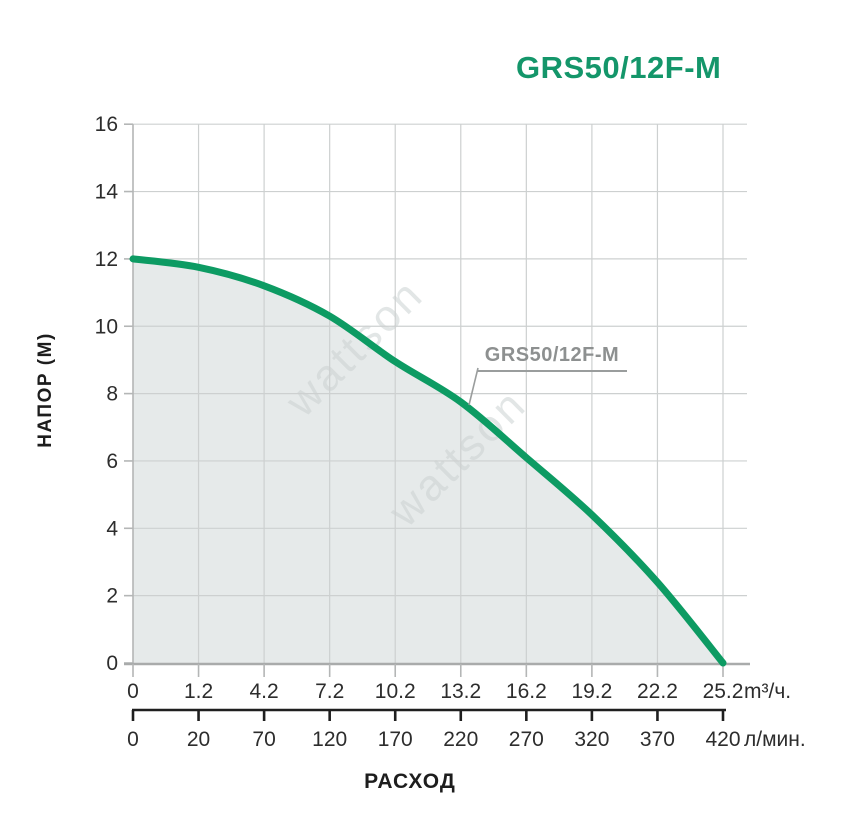 This screenshot has width=841, height=827. What do you see at coordinates (106, 124) in the screenshot?
I see `y-tick-label: 16` at bounding box center [106, 124].